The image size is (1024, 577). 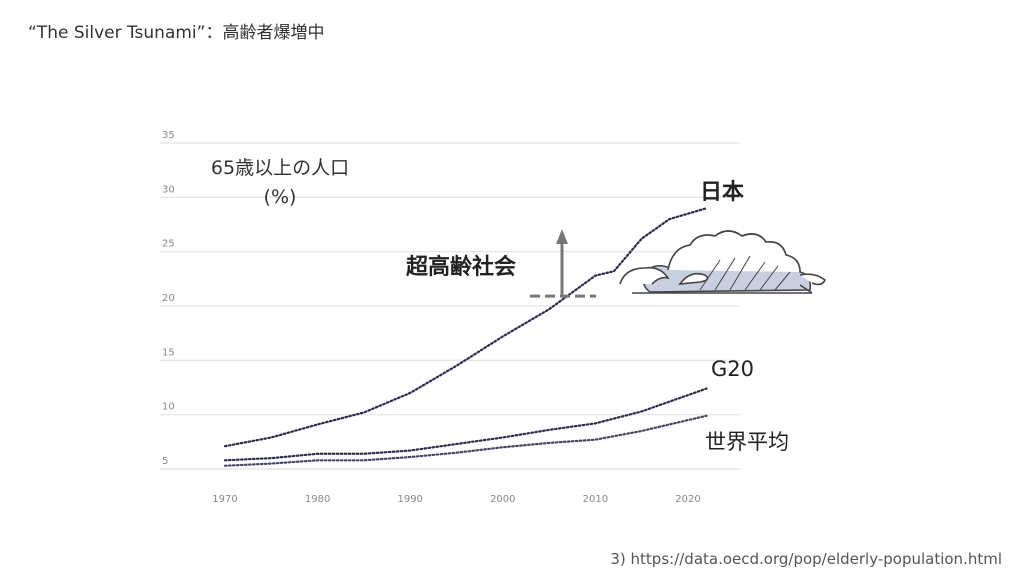 I want to click on x-tick-label: 1970, so click(x=224, y=499).